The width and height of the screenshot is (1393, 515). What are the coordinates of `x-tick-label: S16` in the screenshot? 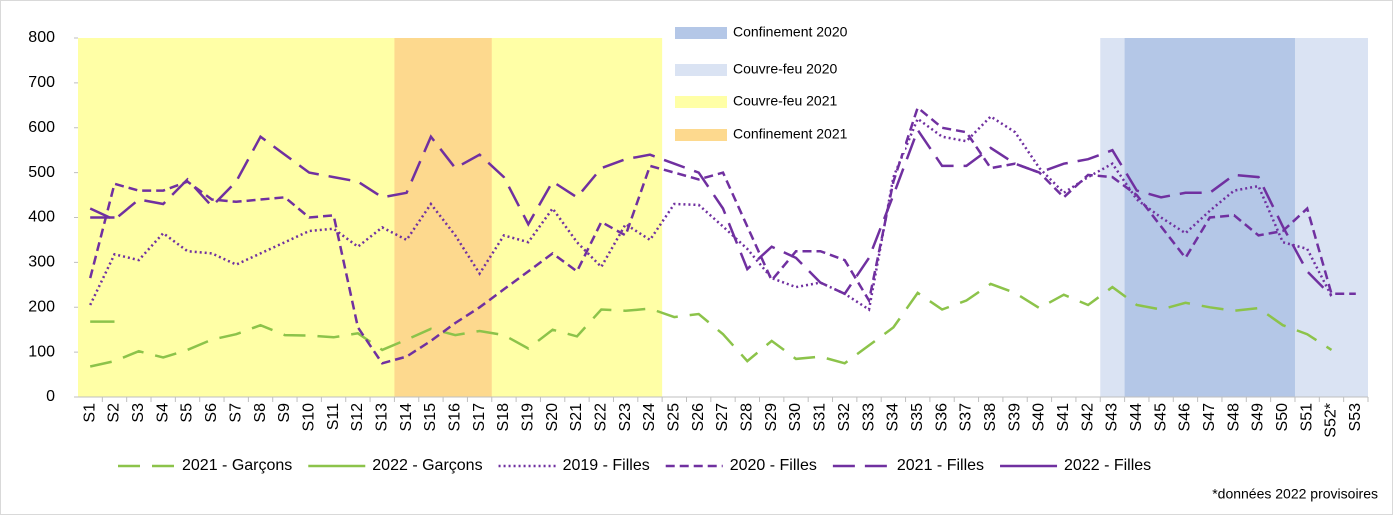 It's located at (454, 417).